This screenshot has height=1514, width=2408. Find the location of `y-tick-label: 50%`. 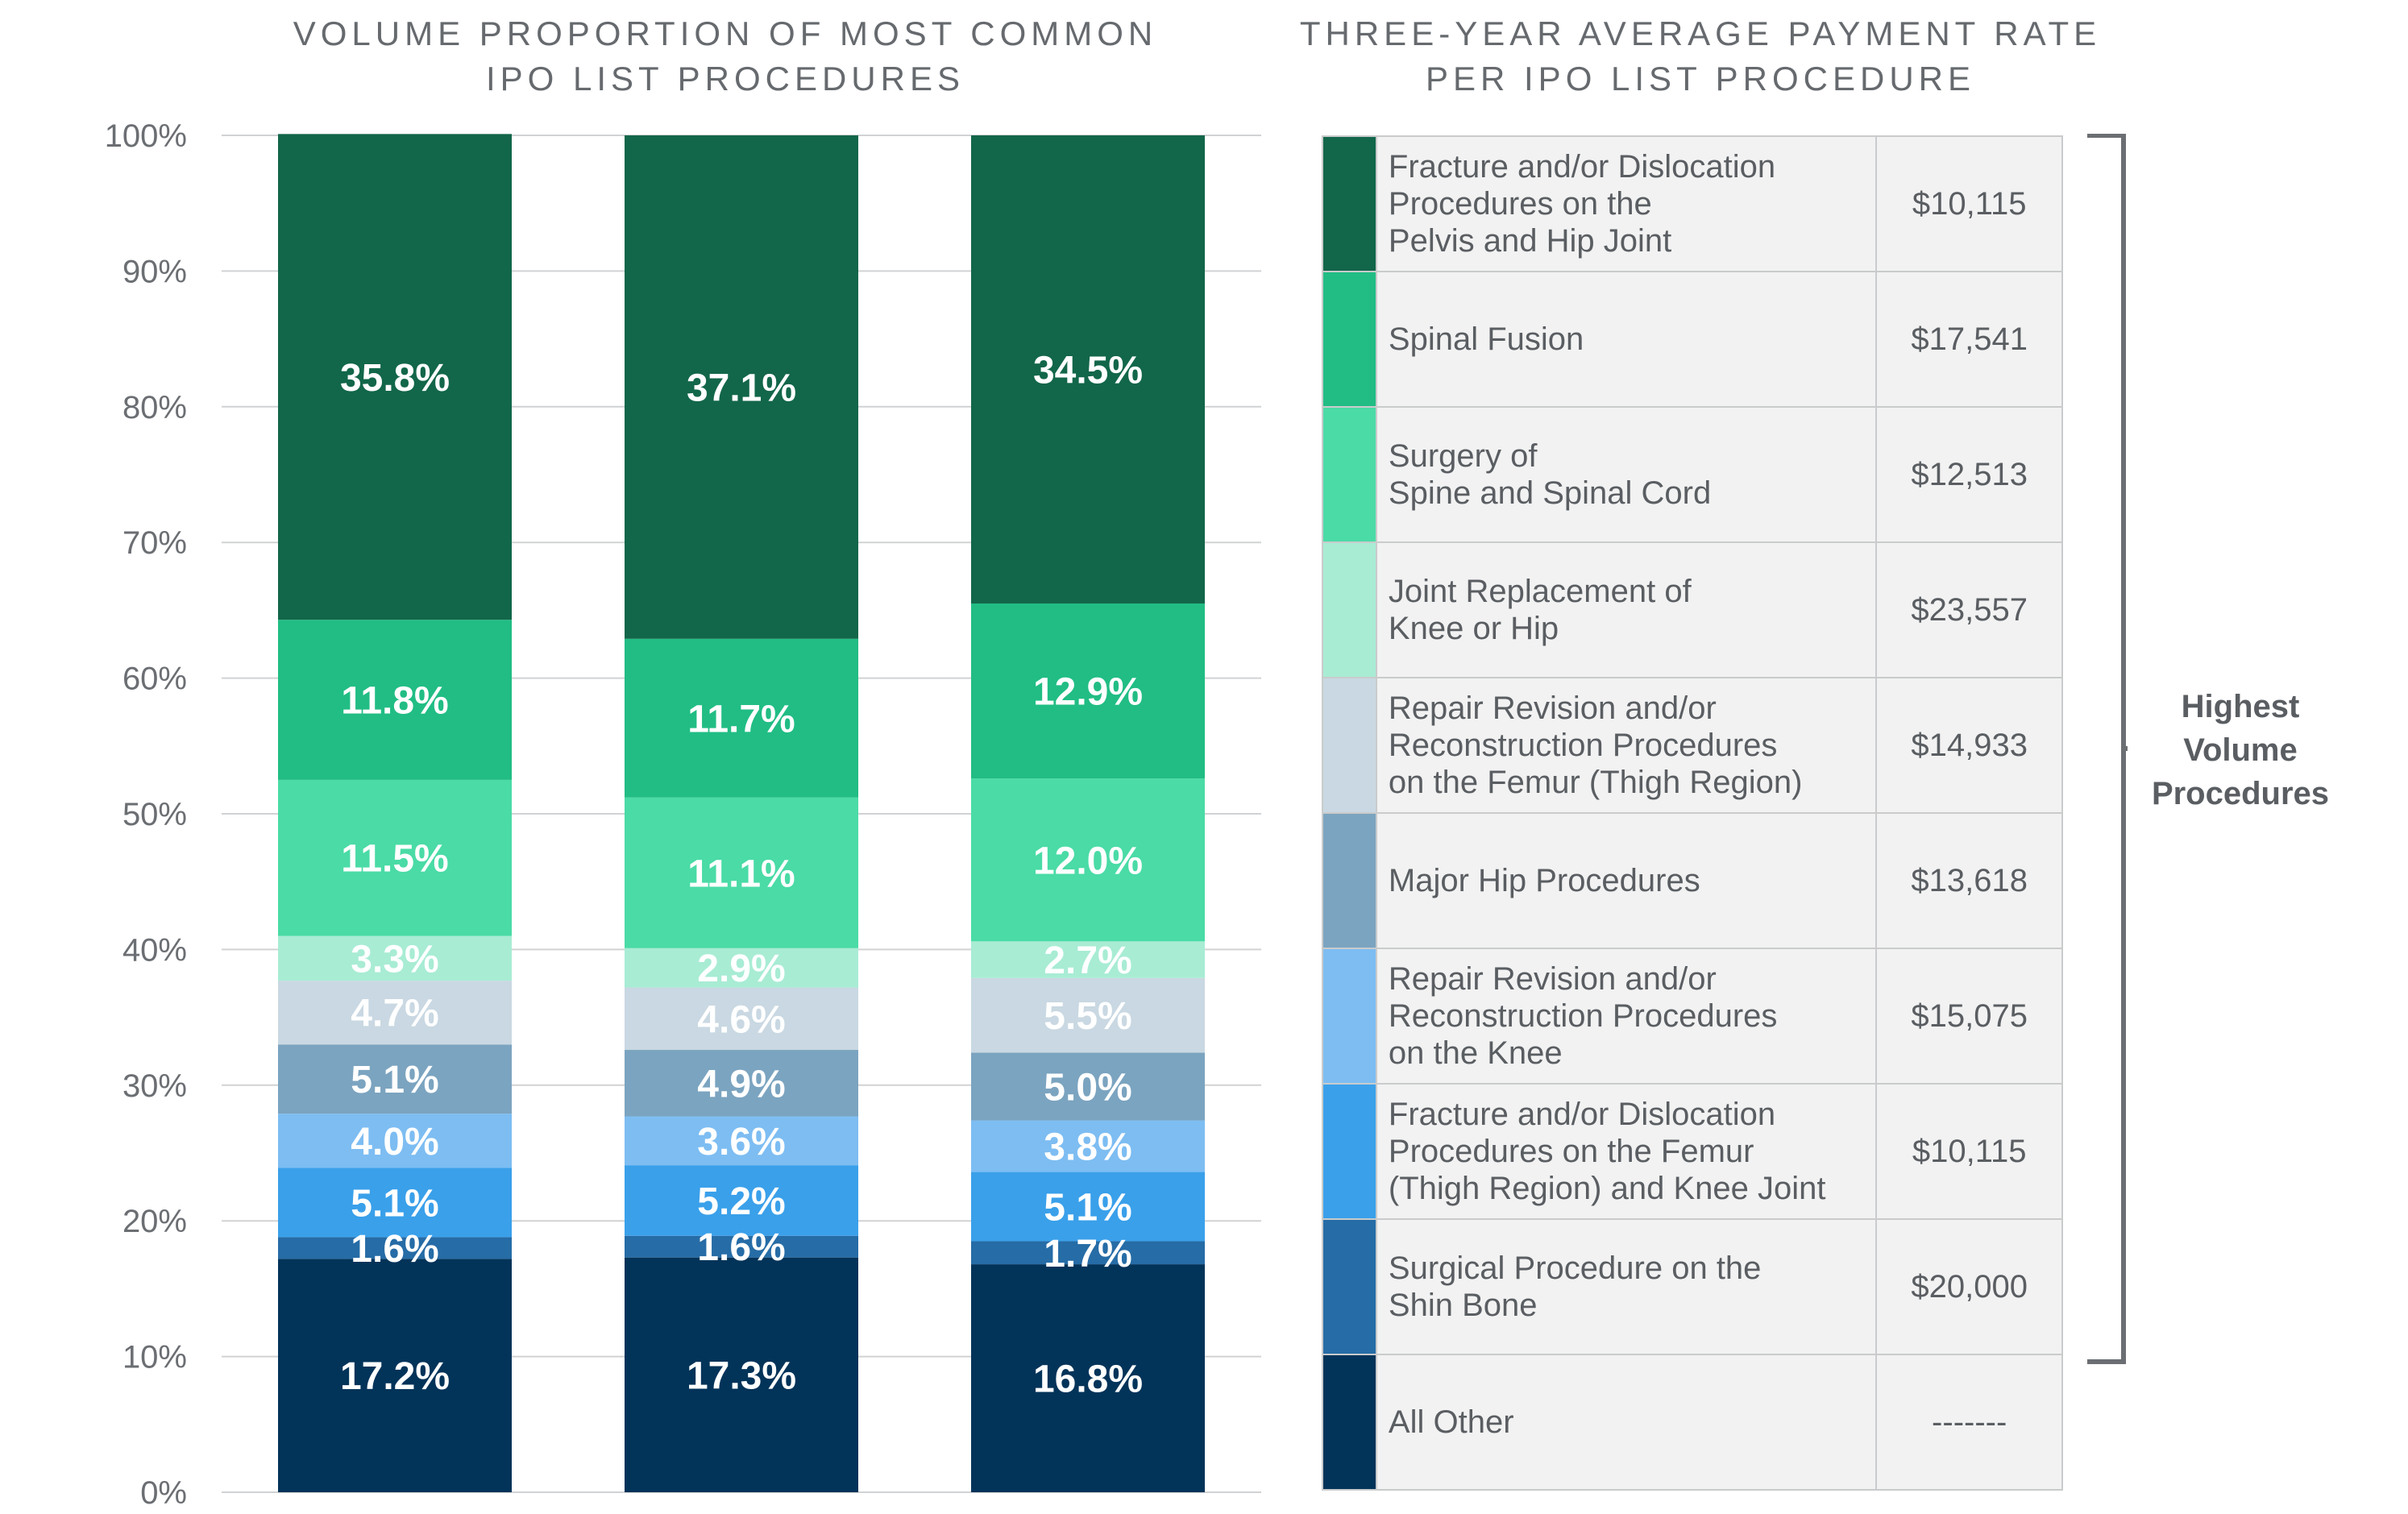

y-tick-label: 50% is located at coordinates (154, 815).